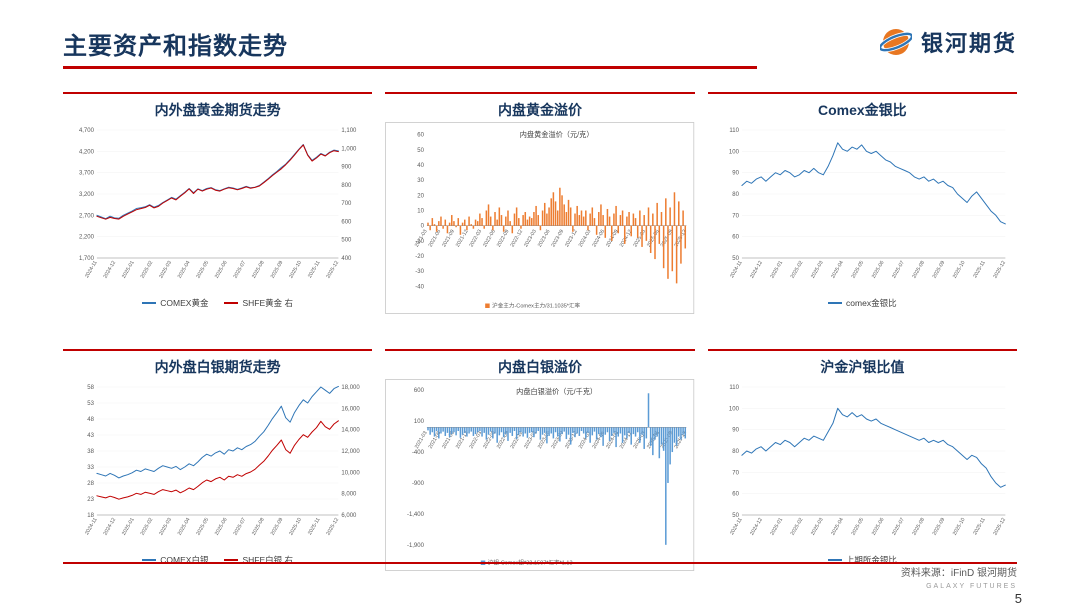 The height and width of the screenshot is (608, 1080). I want to click on svg-text: 1,000, so click(349, 149).